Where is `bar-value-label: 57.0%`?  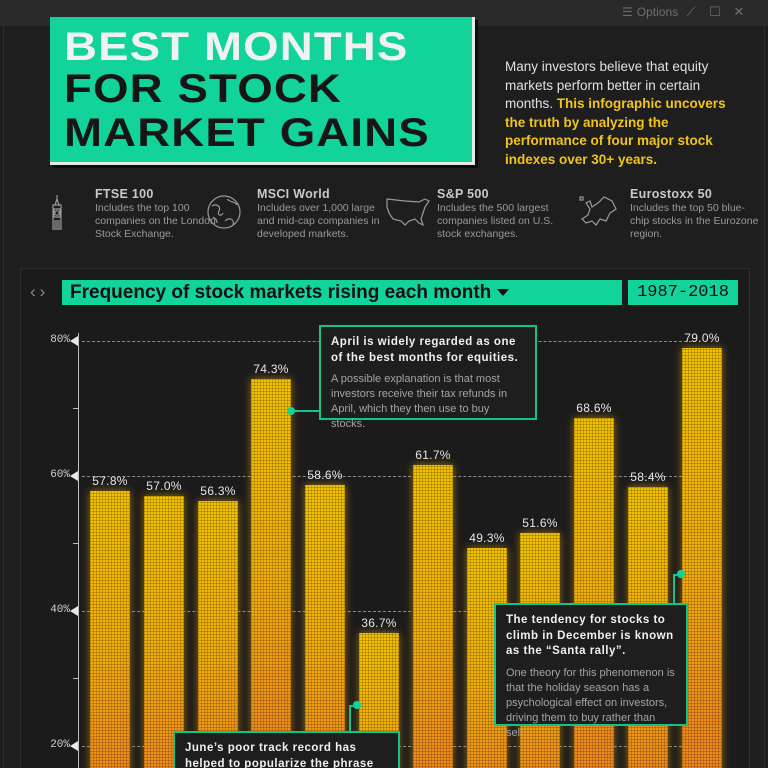
bar-value-label: 57.0% is located at coordinates (164, 486).